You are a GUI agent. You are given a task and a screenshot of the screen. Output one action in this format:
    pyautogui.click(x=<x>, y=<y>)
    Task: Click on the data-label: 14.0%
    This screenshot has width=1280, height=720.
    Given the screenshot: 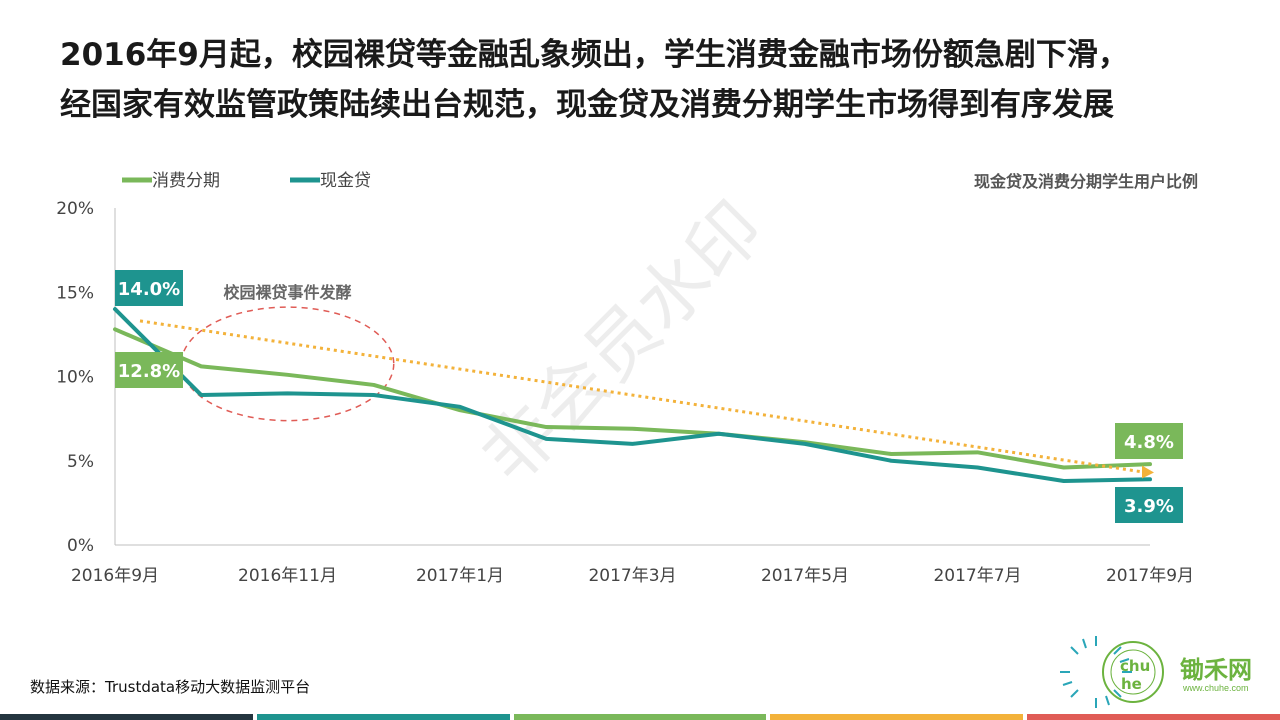 What is the action you would take?
    pyautogui.click(x=149, y=289)
    